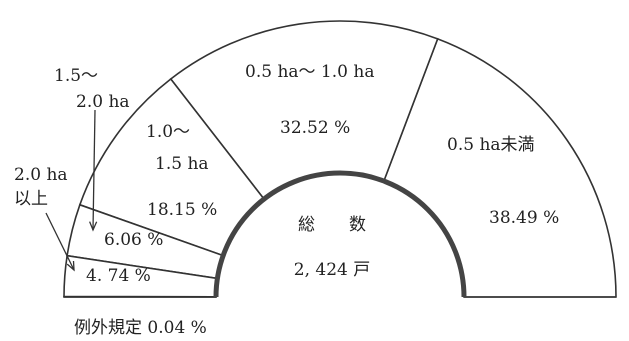 The width and height of the screenshot is (629, 341). Describe the element at coordinates (118, 276) in the screenshot. I see `slice-5-value: 4. 74 %` at that location.